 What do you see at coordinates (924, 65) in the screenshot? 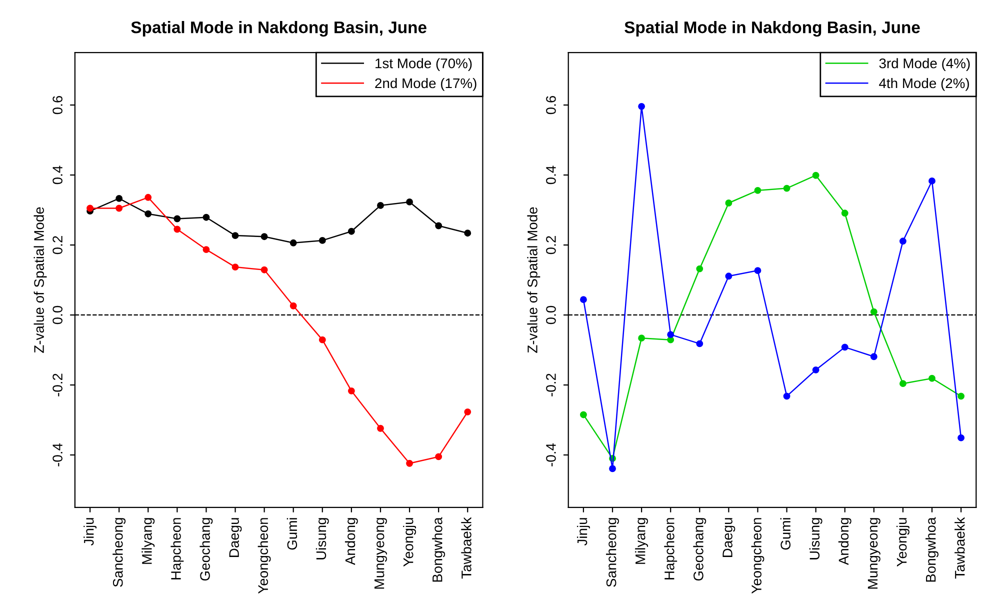
I see `legend-label: 3rd Mode (4%)` at bounding box center [924, 65].